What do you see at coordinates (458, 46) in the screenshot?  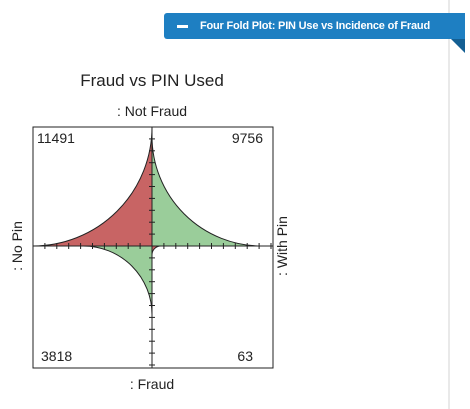 I see `header-ribbon-fold` at bounding box center [458, 46].